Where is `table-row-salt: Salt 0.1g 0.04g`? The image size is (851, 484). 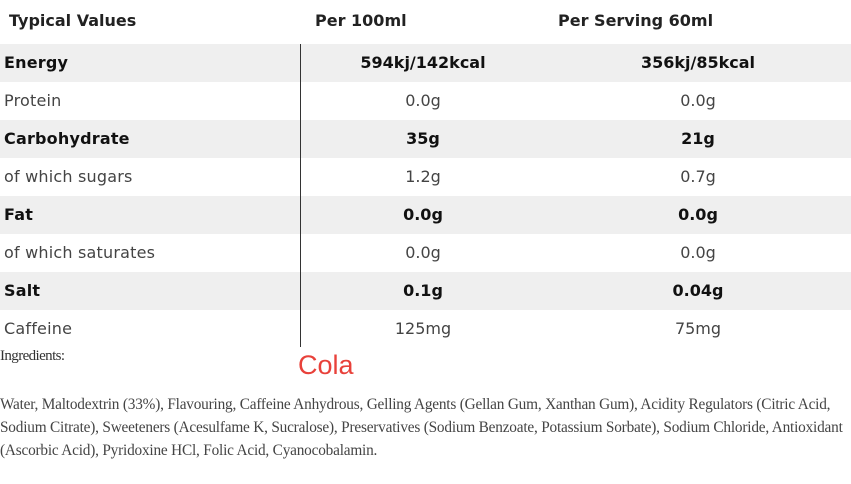
table-row-salt: Salt 0.1g 0.04g is located at coordinates (425, 291).